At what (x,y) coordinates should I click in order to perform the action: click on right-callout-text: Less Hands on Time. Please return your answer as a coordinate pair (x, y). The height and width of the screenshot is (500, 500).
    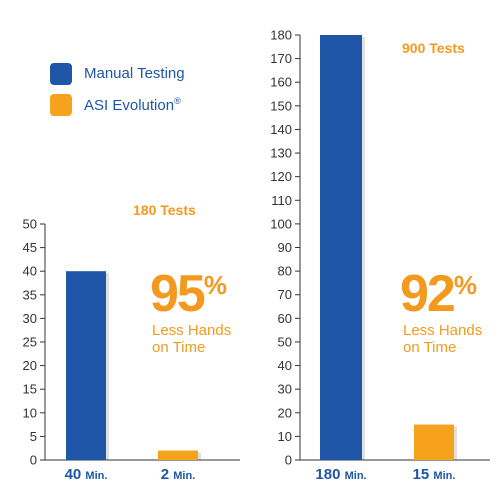
    Looking at the image, I should click on (442, 339).